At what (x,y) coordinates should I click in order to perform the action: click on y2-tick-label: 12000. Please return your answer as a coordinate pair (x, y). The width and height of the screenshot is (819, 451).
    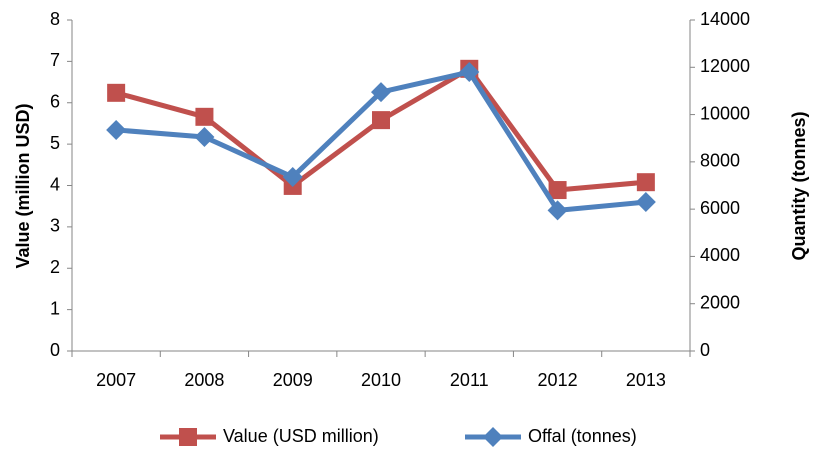
    Looking at the image, I should click on (725, 66).